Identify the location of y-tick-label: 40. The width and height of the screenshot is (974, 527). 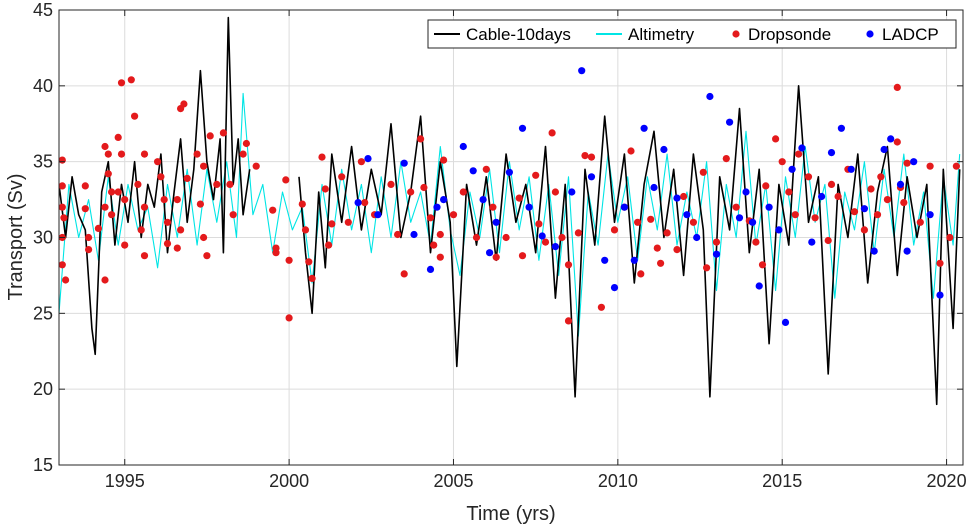
(43, 86).